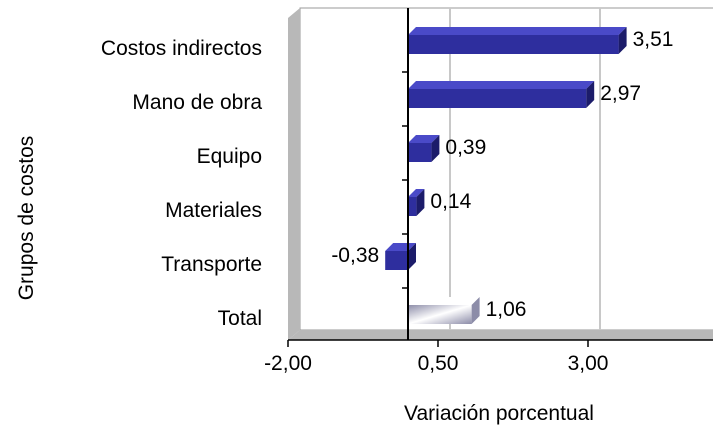 This screenshot has width=713, height=435. I want to click on x-axis-label: Variación porcentual, so click(499, 413).